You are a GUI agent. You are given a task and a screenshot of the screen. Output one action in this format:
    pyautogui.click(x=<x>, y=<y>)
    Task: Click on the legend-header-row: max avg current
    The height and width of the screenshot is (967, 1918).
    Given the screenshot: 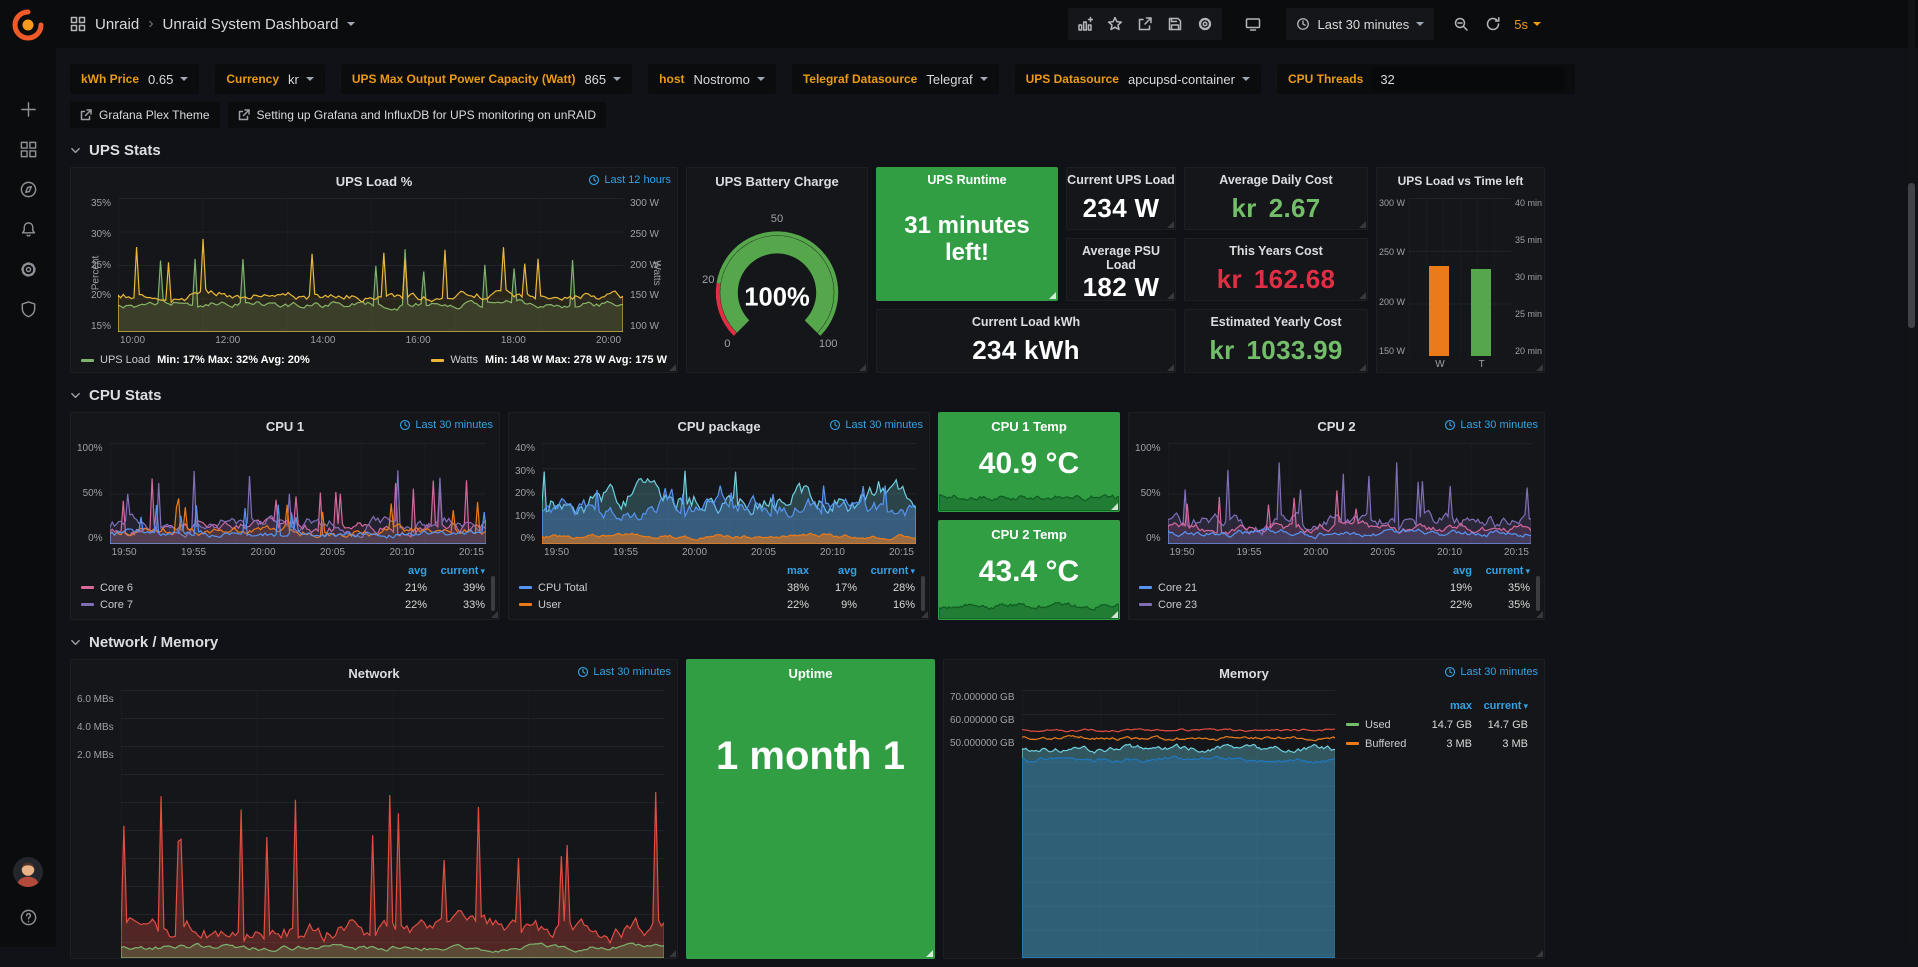 What is the action you would take?
    pyautogui.click(x=717, y=570)
    